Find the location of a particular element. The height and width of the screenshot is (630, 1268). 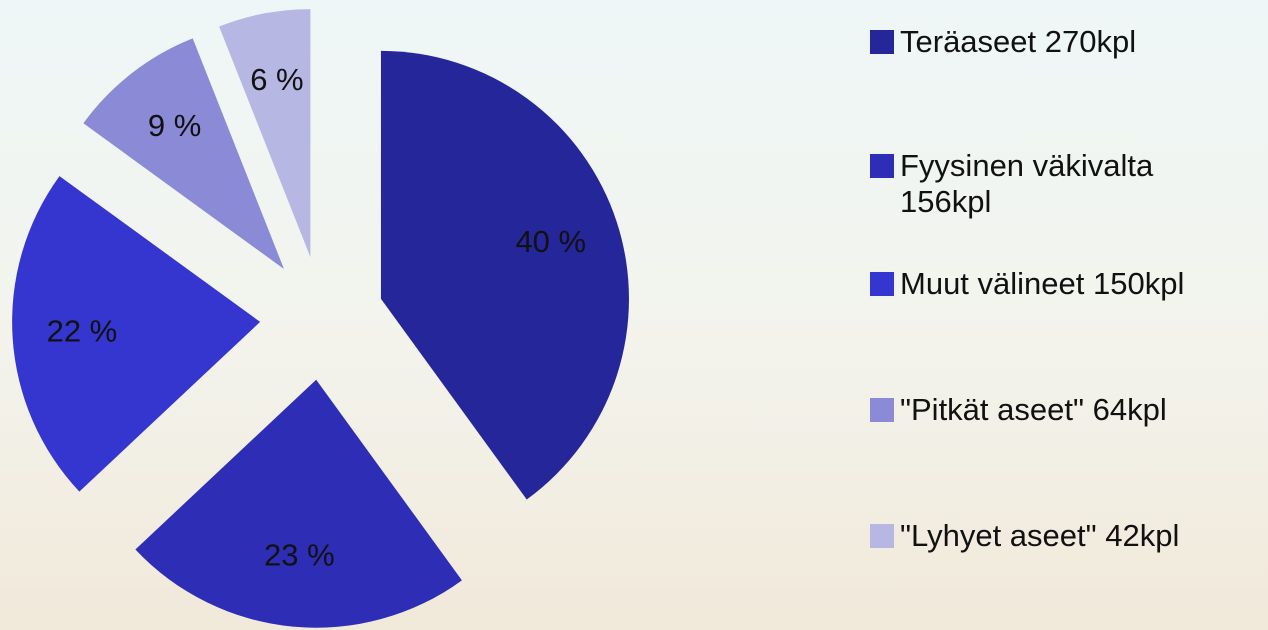

legend-item: "Lyhyet aseet" 42kpl is located at coordinates (1065, 536).